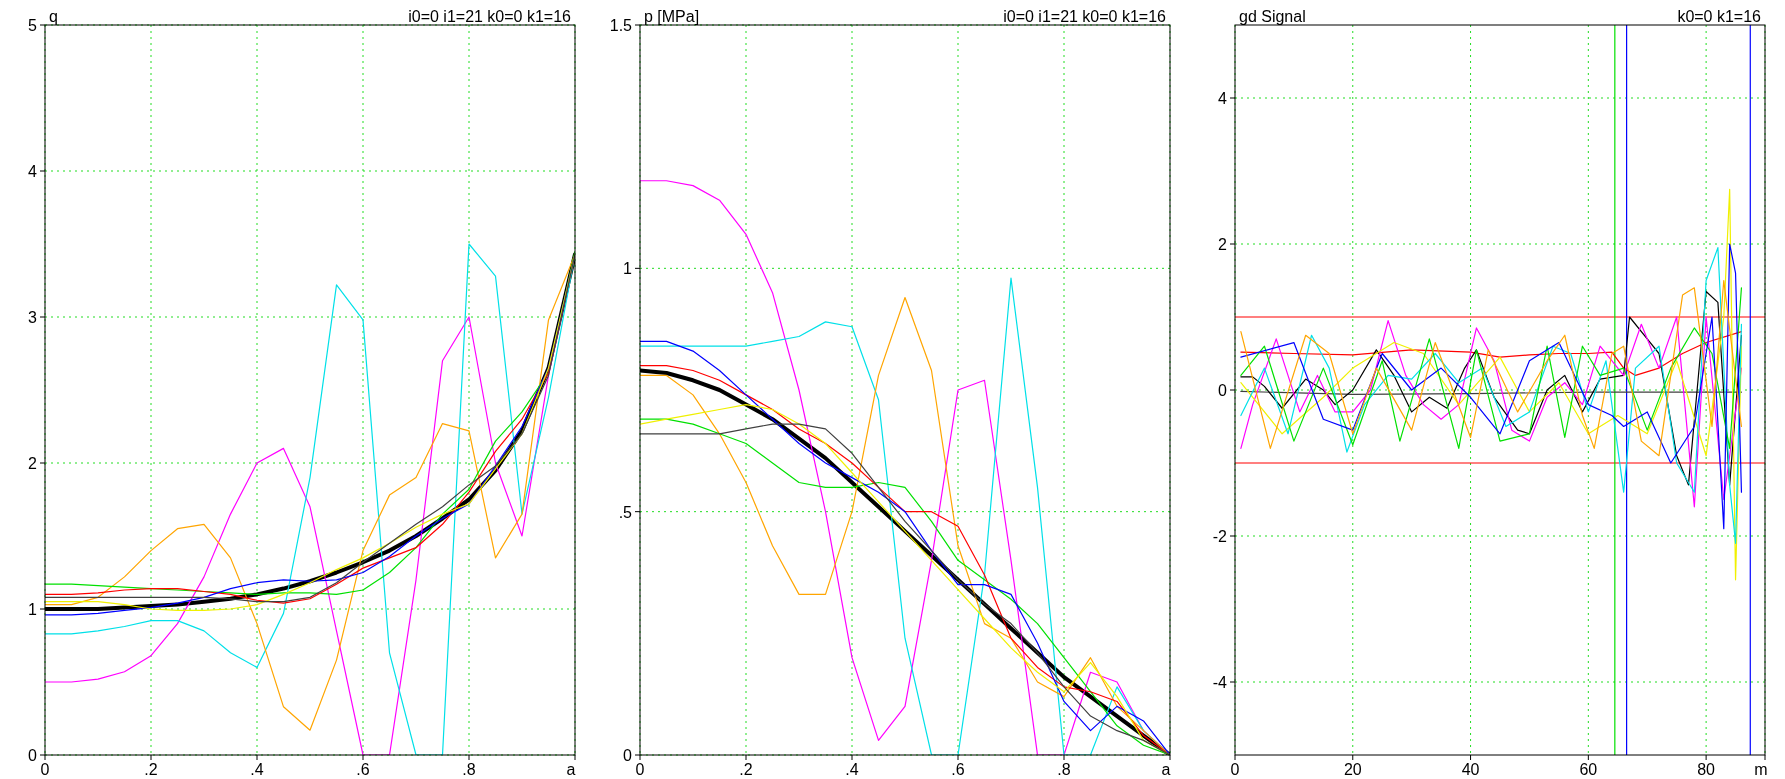  Describe the element at coordinates (1719, 16) in the screenshot. I see `annotation: k0=0 k1=16` at that location.